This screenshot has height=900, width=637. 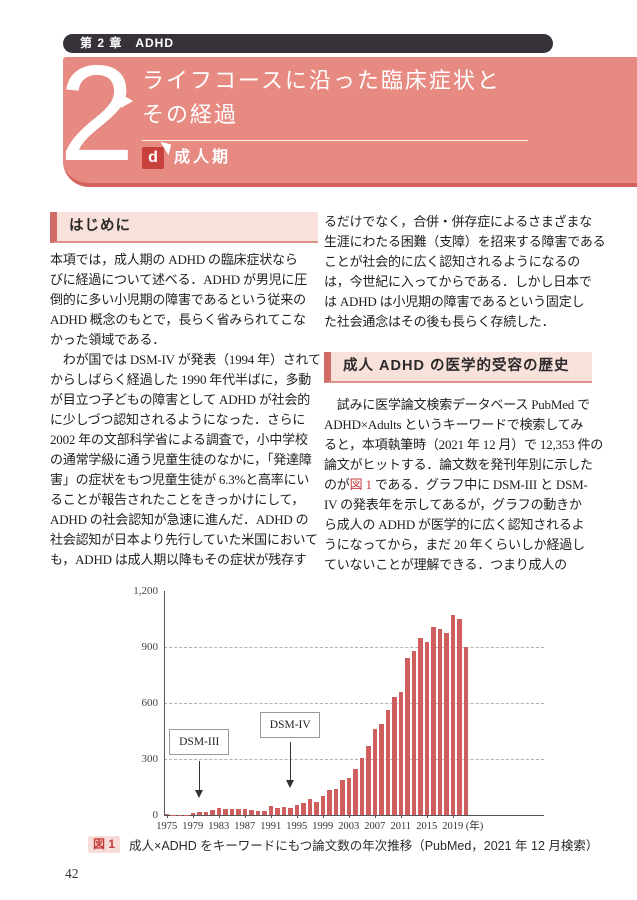 What do you see at coordinates (427, 826) in the screenshot?
I see `x-tick-label: 2015` at bounding box center [427, 826].